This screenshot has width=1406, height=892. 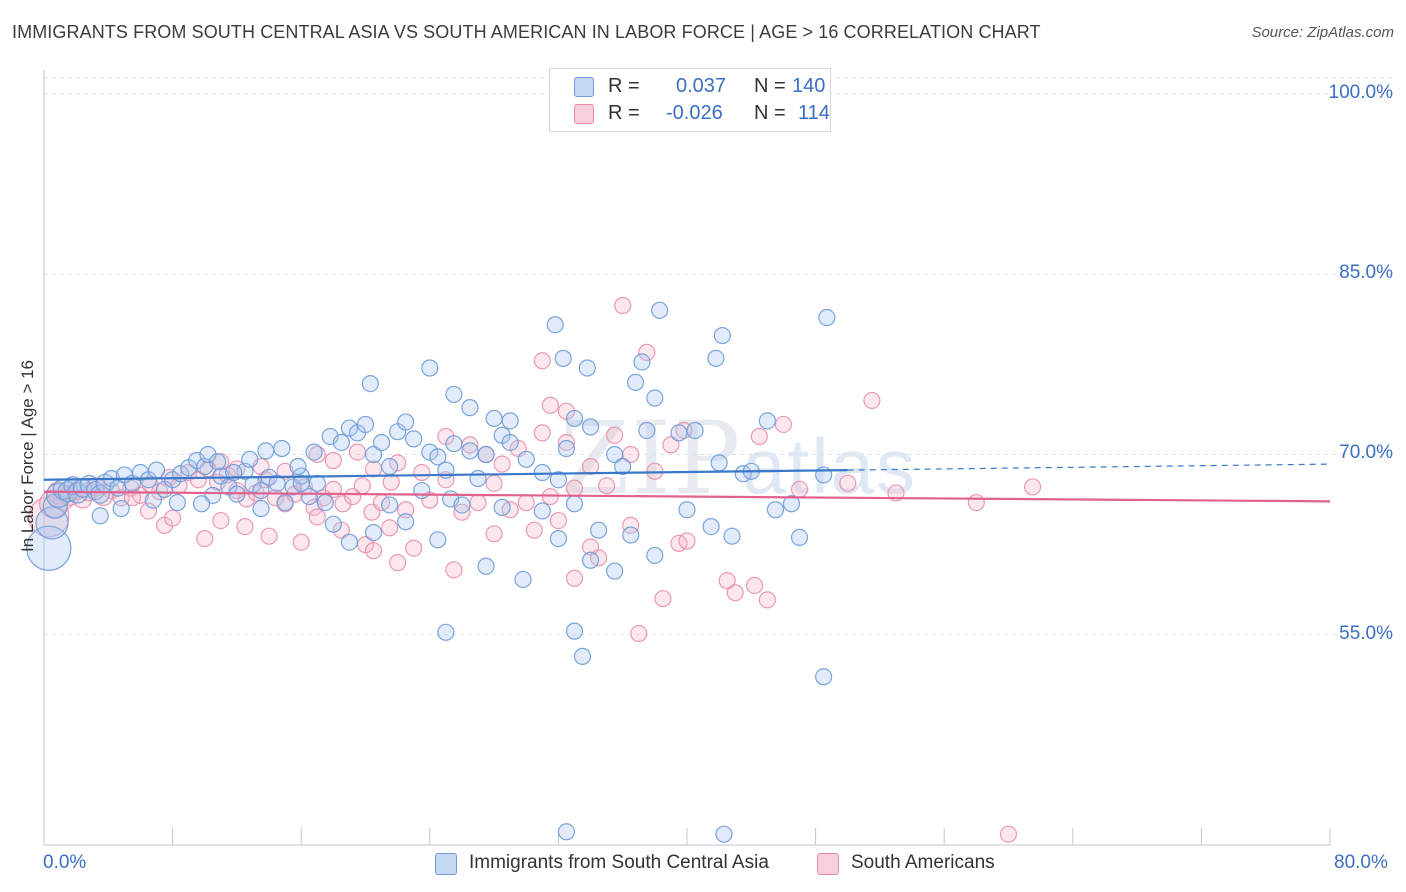 I want to click on source-credit: Source: ZipAtlas.com, so click(x=1322, y=32).